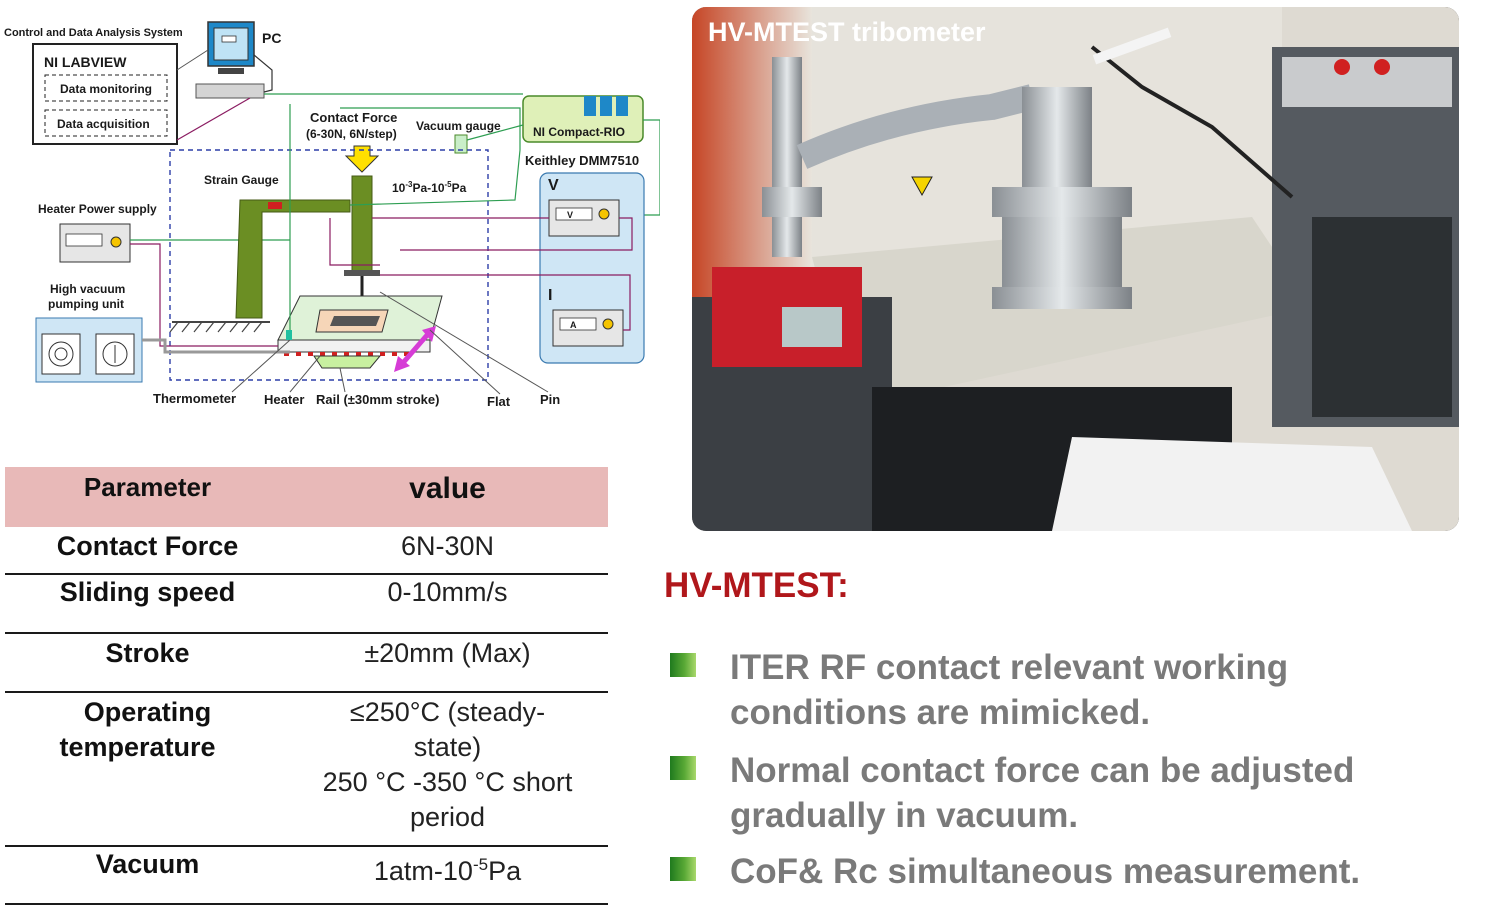 The width and height of the screenshot is (1506, 917). What do you see at coordinates (306, 497) in the screenshot?
I see `table-header: Parameter value` at bounding box center [306, 497].